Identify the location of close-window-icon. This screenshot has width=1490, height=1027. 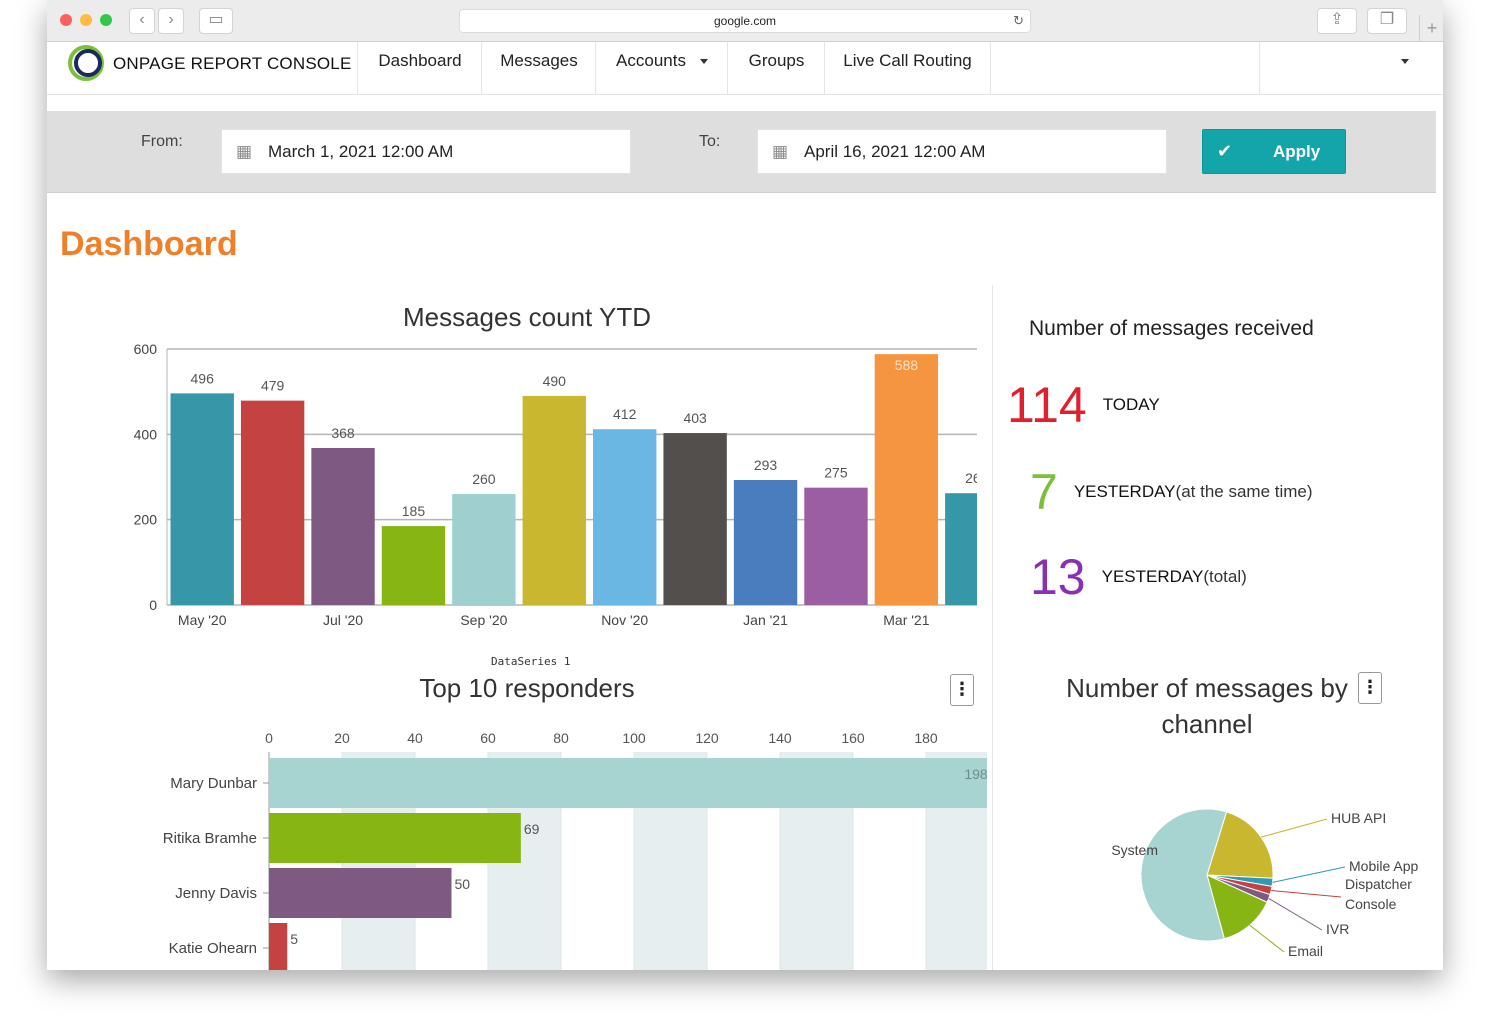
(66, 20).